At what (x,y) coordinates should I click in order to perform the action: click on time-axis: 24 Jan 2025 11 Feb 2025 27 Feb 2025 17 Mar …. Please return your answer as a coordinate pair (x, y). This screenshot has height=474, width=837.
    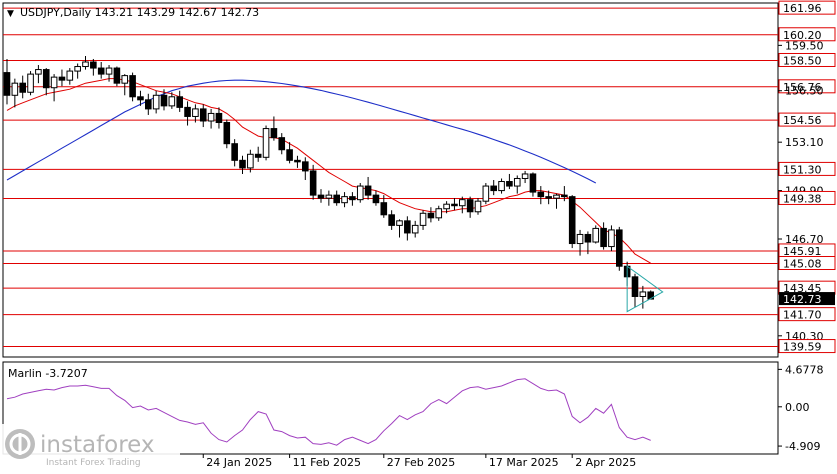
    Looking at the image, I should click on (419, 461).